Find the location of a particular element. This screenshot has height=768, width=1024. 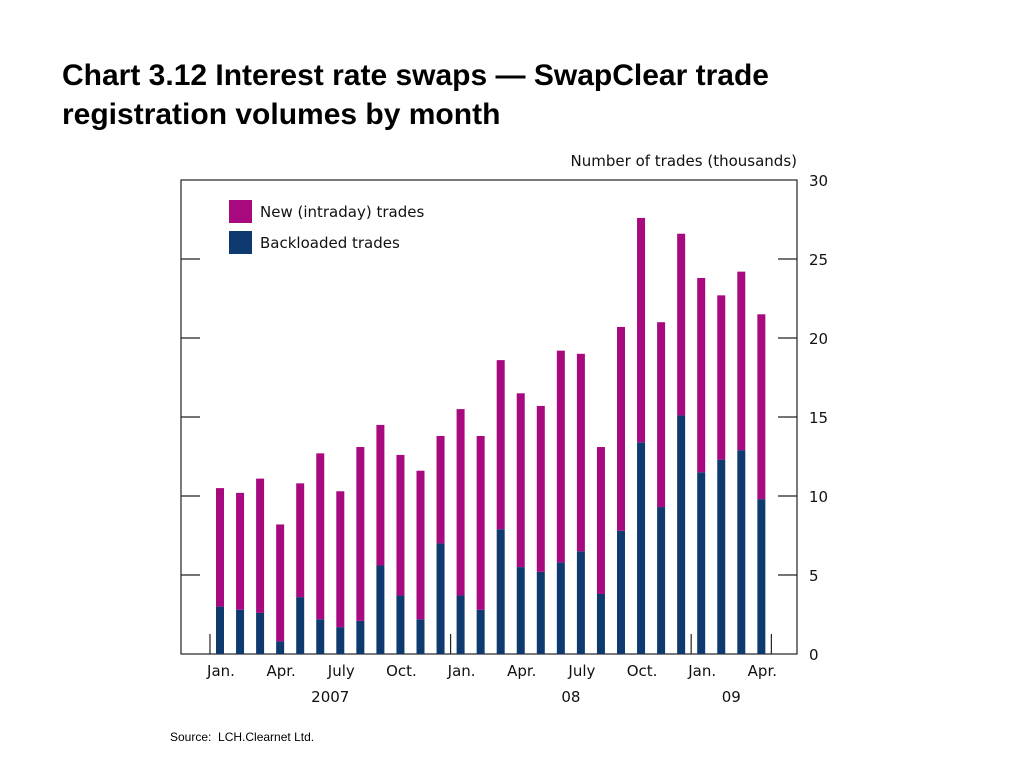

source-note: Source: LCH.Clearnet Ltd. is located at coordinates (242, 737).